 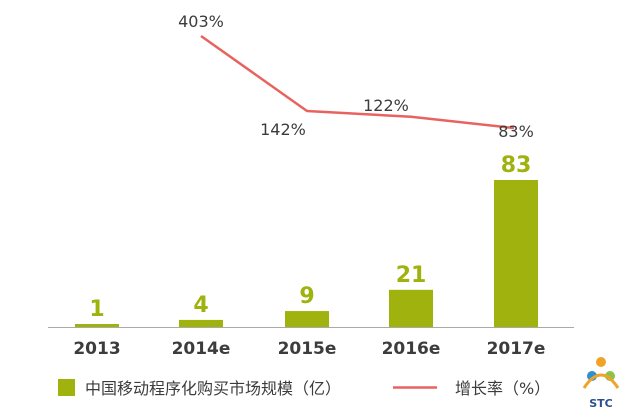 I want to click on bar-2015e, so click(x=307, y=319).